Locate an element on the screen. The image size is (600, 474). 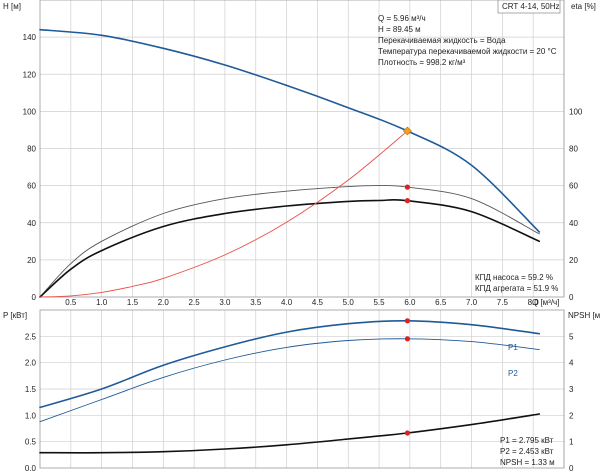
curve-p2 is located at coordinates (289, 380).